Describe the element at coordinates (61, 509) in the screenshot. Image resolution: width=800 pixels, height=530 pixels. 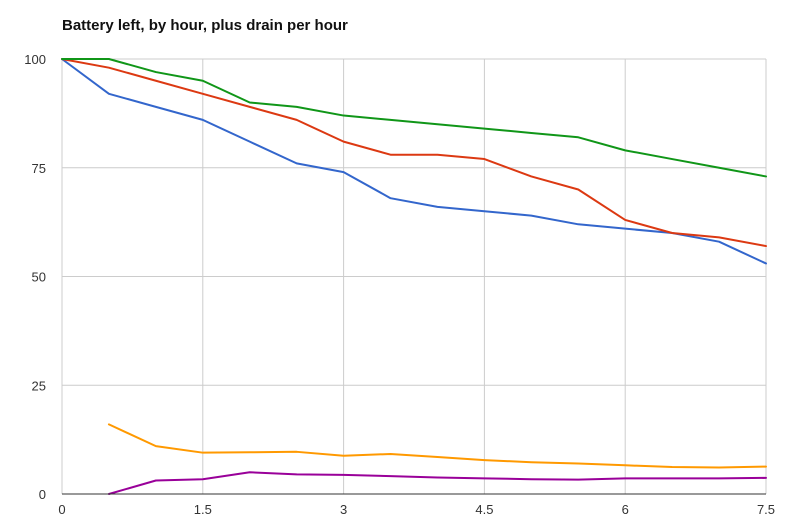
I see `x-tick-label-0: 0` at that location.